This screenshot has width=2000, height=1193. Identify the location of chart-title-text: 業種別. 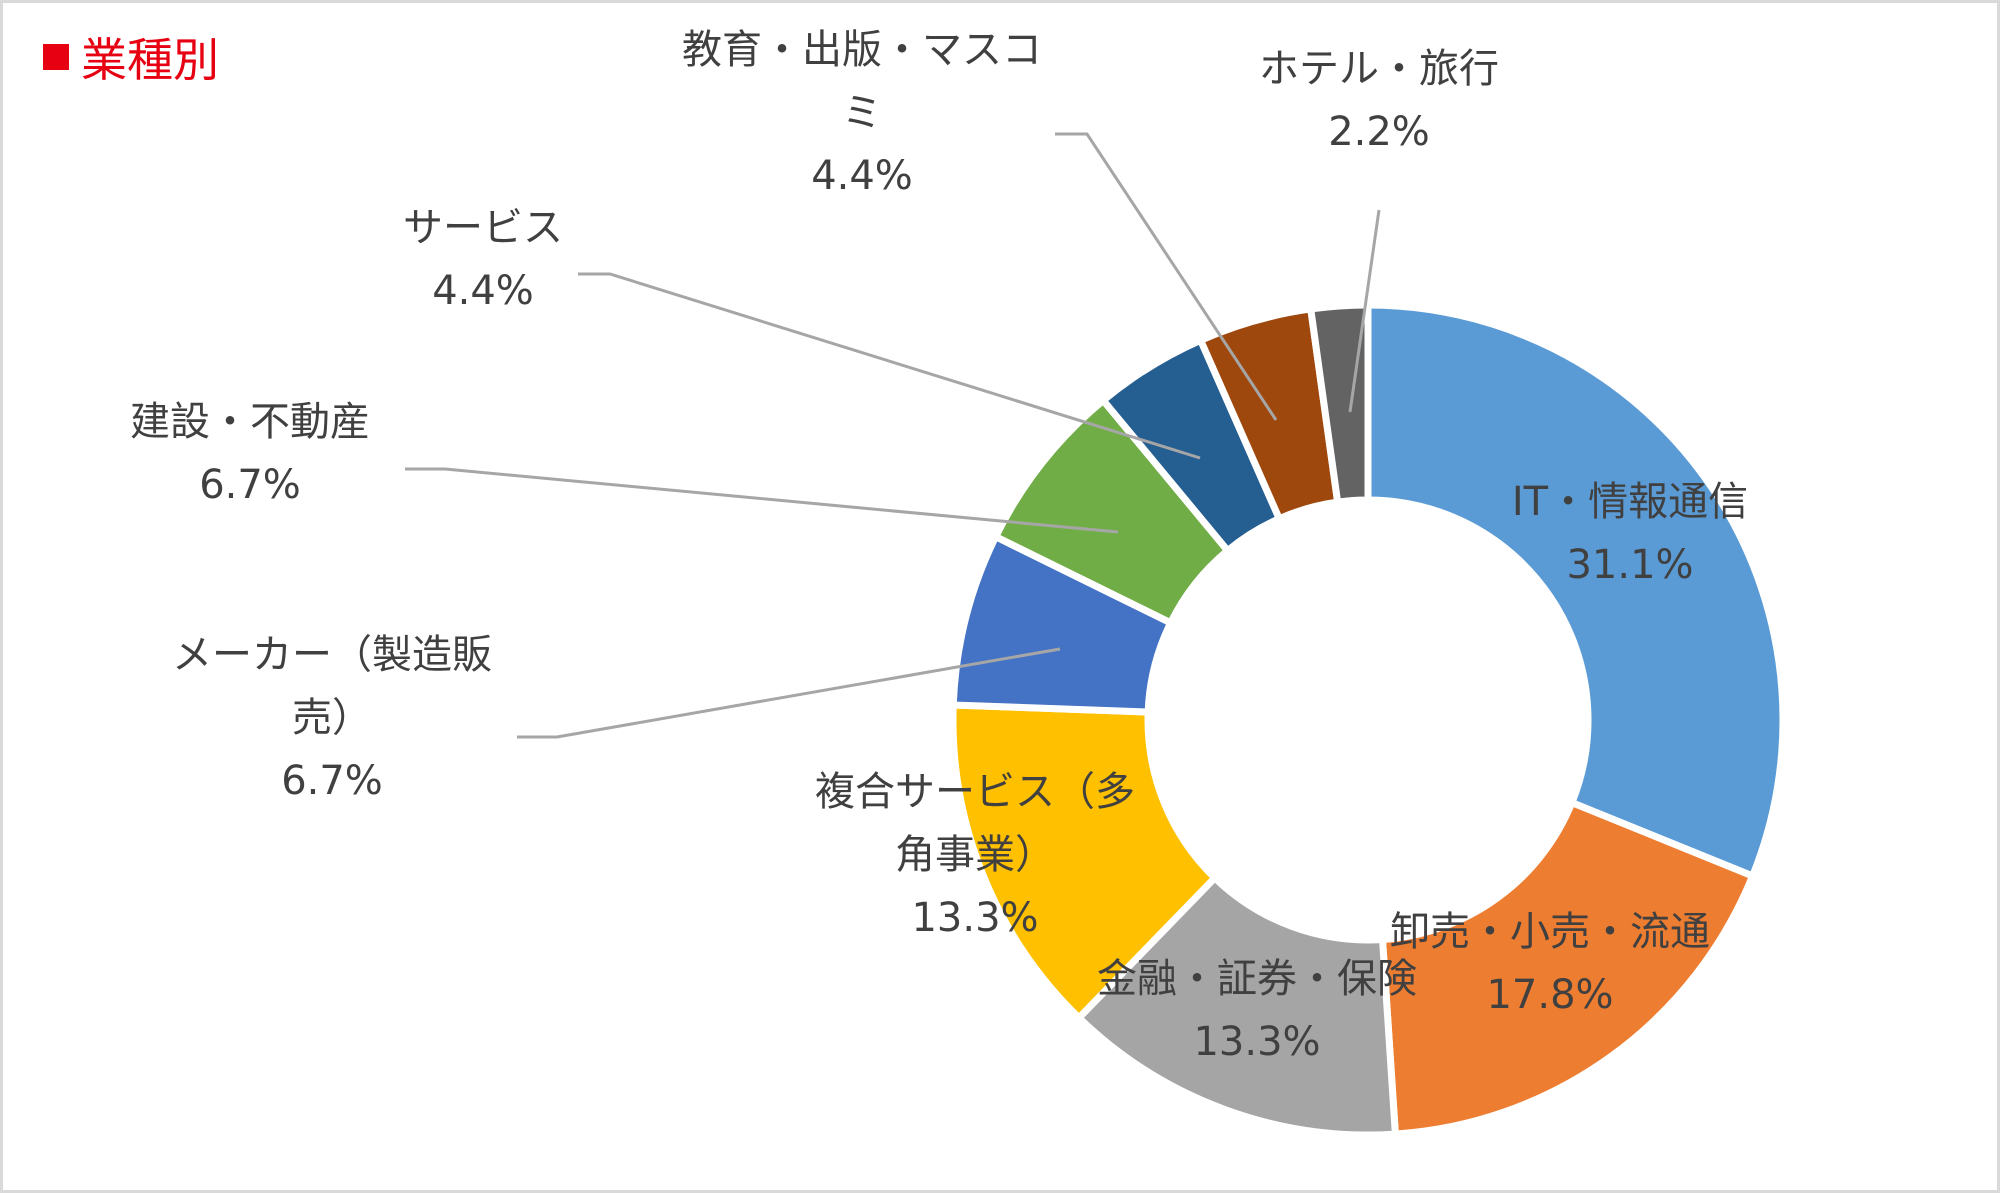
(150, 60).